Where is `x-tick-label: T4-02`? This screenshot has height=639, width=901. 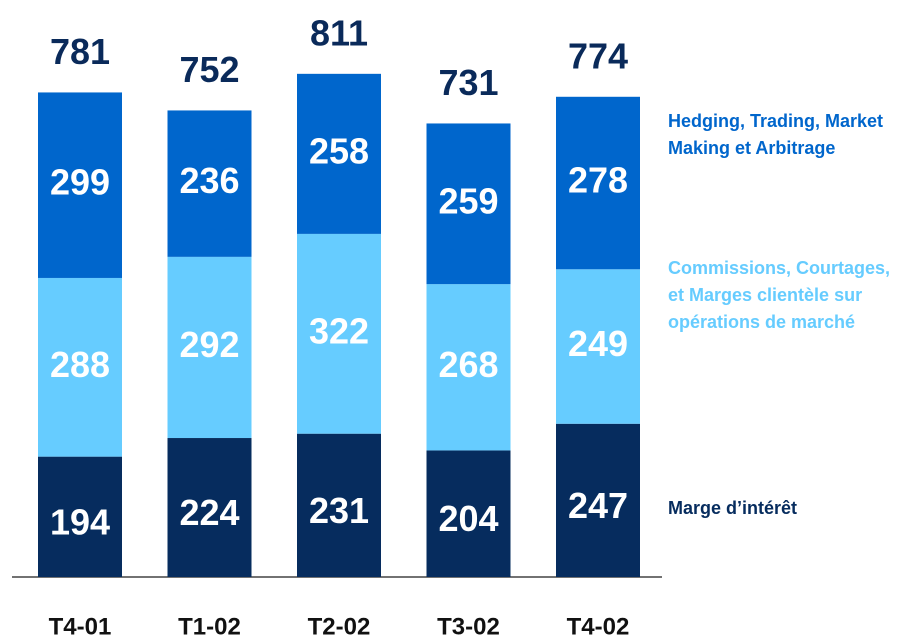 x-tick-label: T4-02 is located at coordinates (598, 626).